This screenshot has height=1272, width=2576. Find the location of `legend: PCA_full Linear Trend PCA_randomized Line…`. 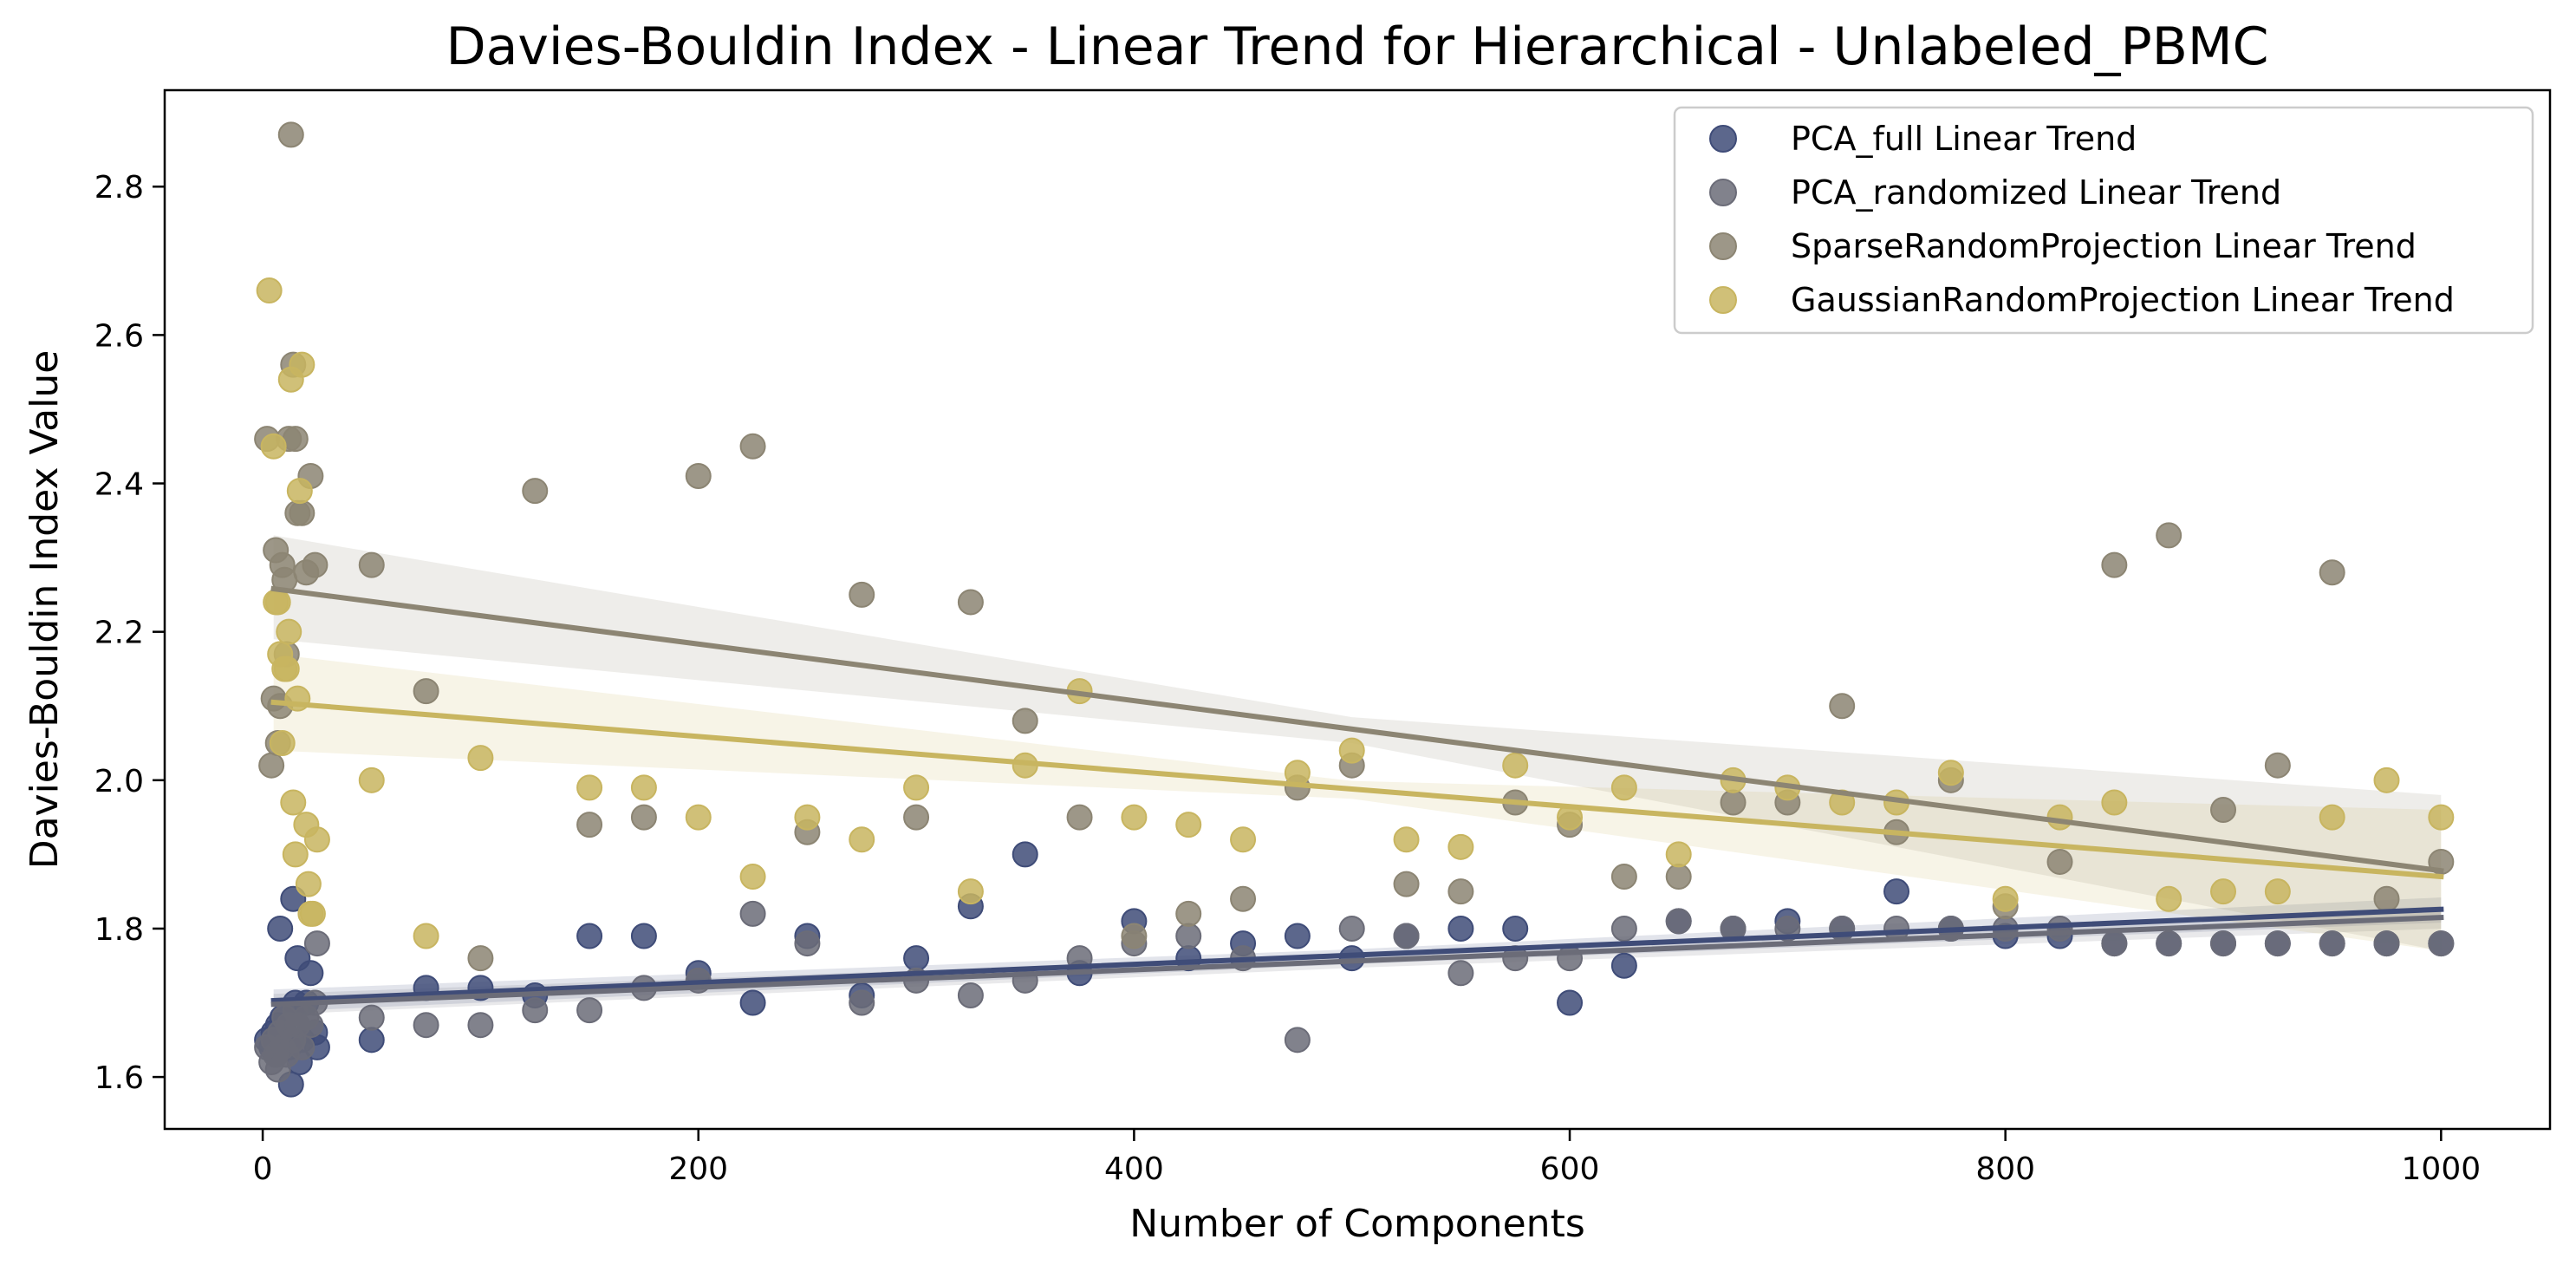

legend: PCA_full Linear Trend PCA_randomized Line… is located at coordinates (2103, 220).